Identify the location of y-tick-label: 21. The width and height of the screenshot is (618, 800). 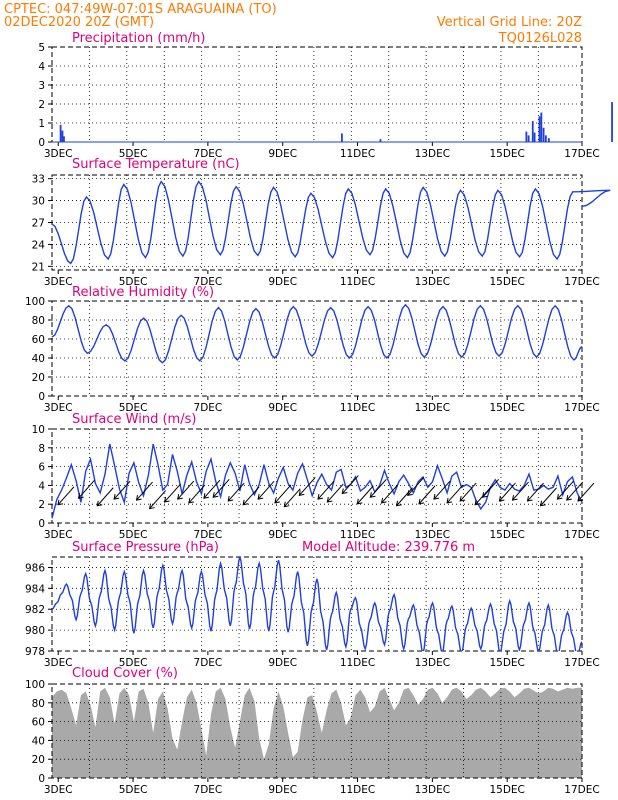
(38, 267).